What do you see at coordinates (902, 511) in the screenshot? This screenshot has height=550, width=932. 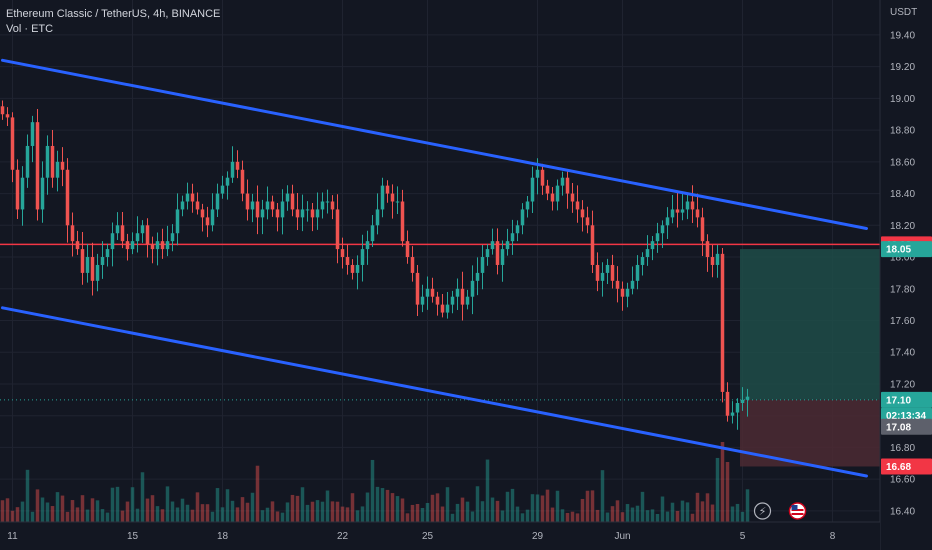 I see `price-tick-label: 16.40` at bounding box center [902, 511].